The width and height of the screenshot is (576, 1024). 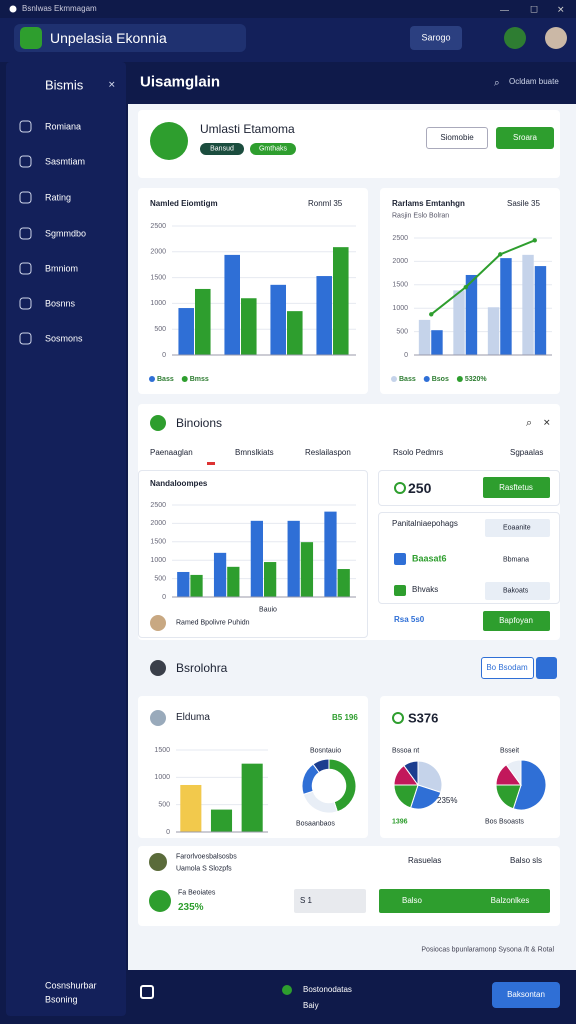 What do you see at coordinates (213, 623) in the screenshot?
I see `chart-footer: Ramed Bpolivre Puhidn` at bounding box center [213, 623].